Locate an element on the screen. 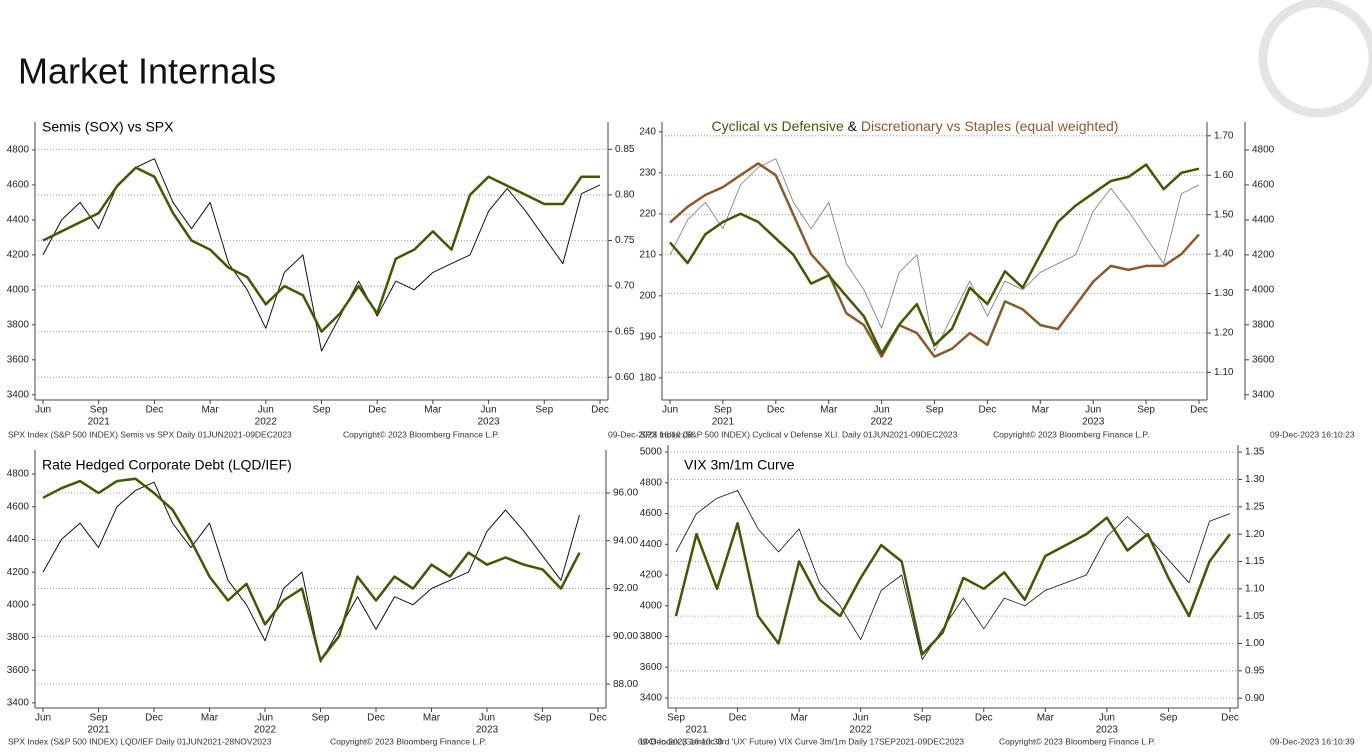 This screenshot has height=755, width=1372. y2-tick-label: 1.05 is located at coordinates (1255, 616).